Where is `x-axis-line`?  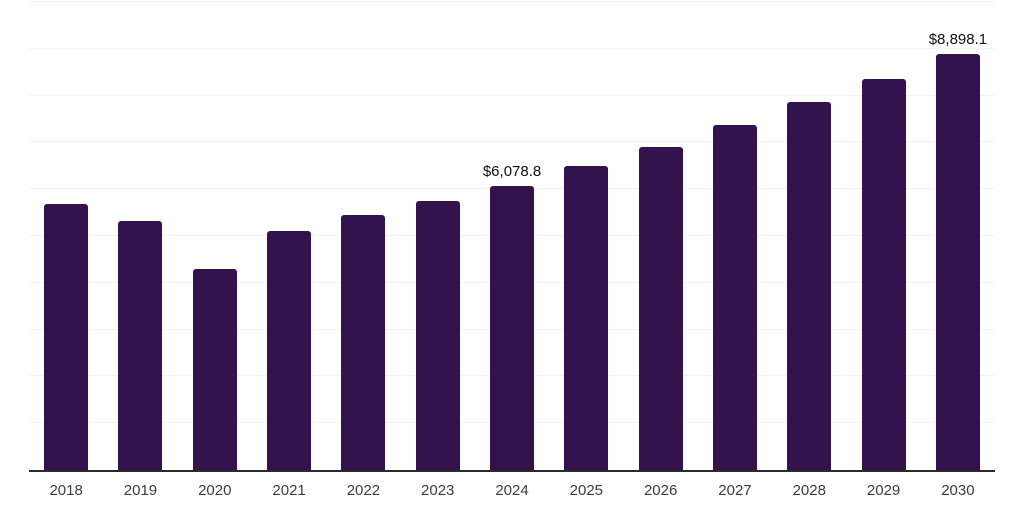
x-axis-line is located at coordinates (512, 471).